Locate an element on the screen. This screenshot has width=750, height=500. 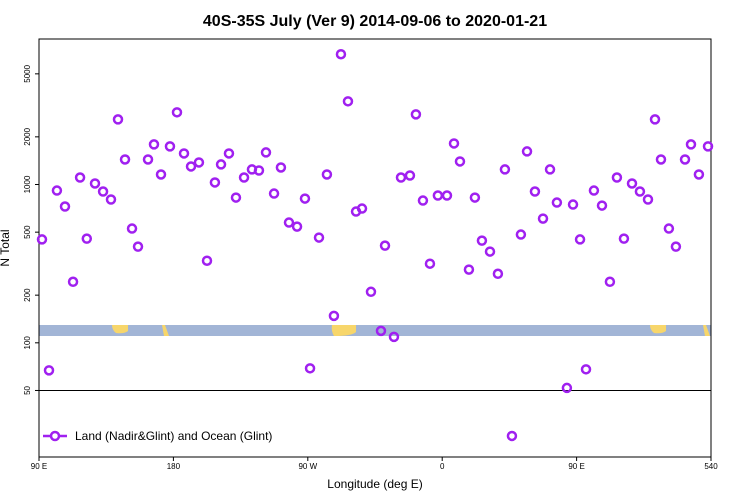
y-tick-label: 100 is located at coordinates (27, 343).